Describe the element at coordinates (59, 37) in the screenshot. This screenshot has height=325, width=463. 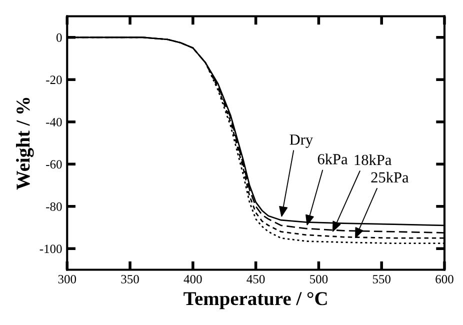
I see `y-tick-label: 0` at that location.